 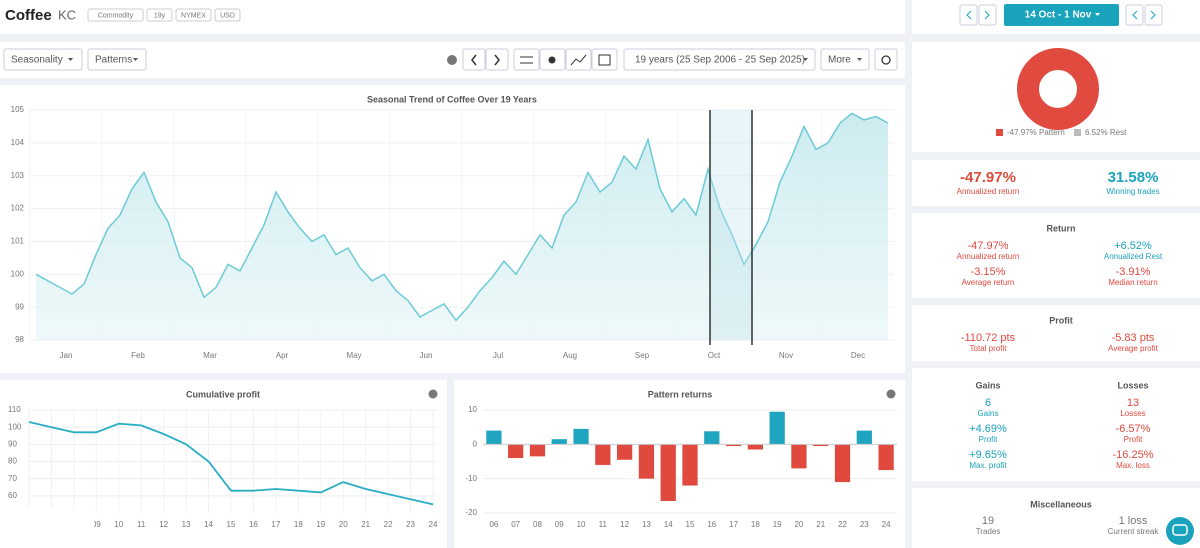 I want to click on more-dropdown, so click(x=845, y=59).